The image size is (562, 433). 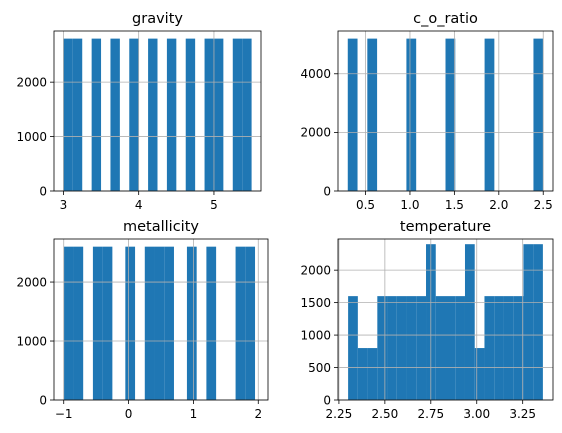 What do you see at coordinates (64, 205) in the screenshot?
I see `x-tick-label: 3` at bounding box center [64, 205].